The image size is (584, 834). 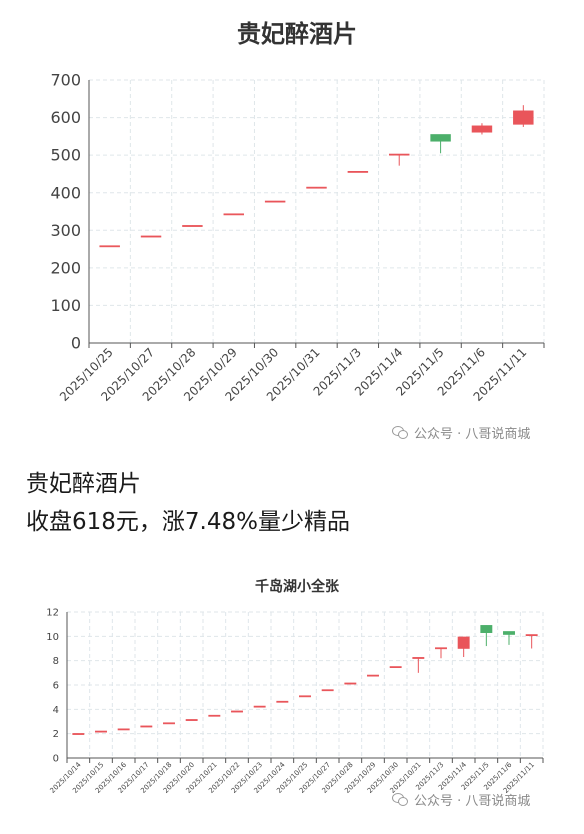 What do you see at coordinates (65, 305) in the screenshot?
I see `chart1-y-tick-label: 100` at bounding box center [65, 305].